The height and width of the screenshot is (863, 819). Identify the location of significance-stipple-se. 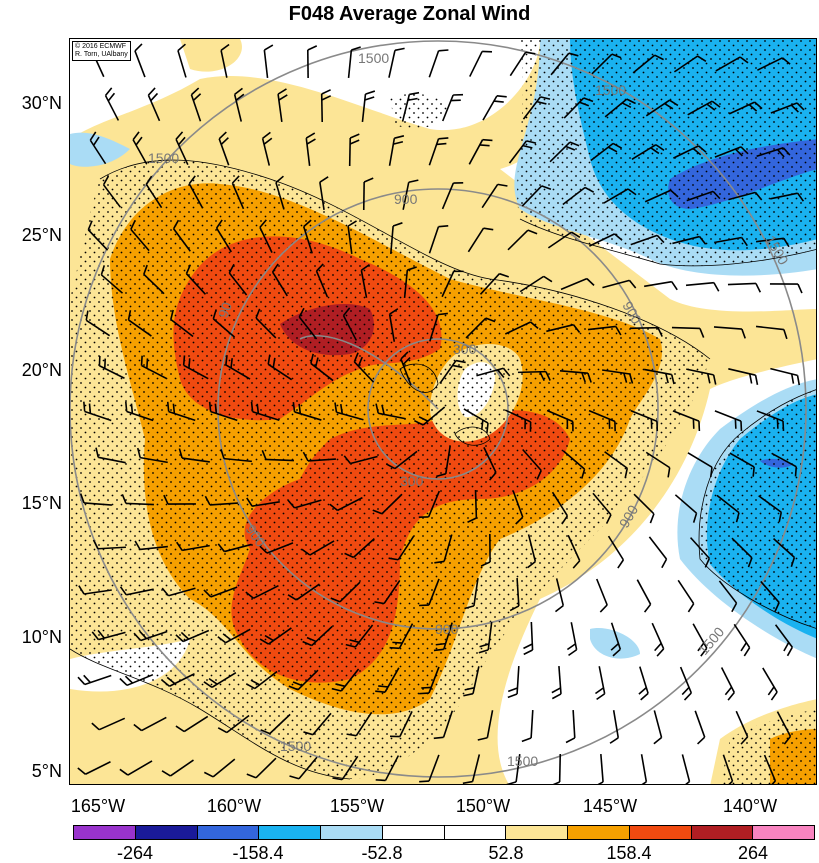
(768, 746).